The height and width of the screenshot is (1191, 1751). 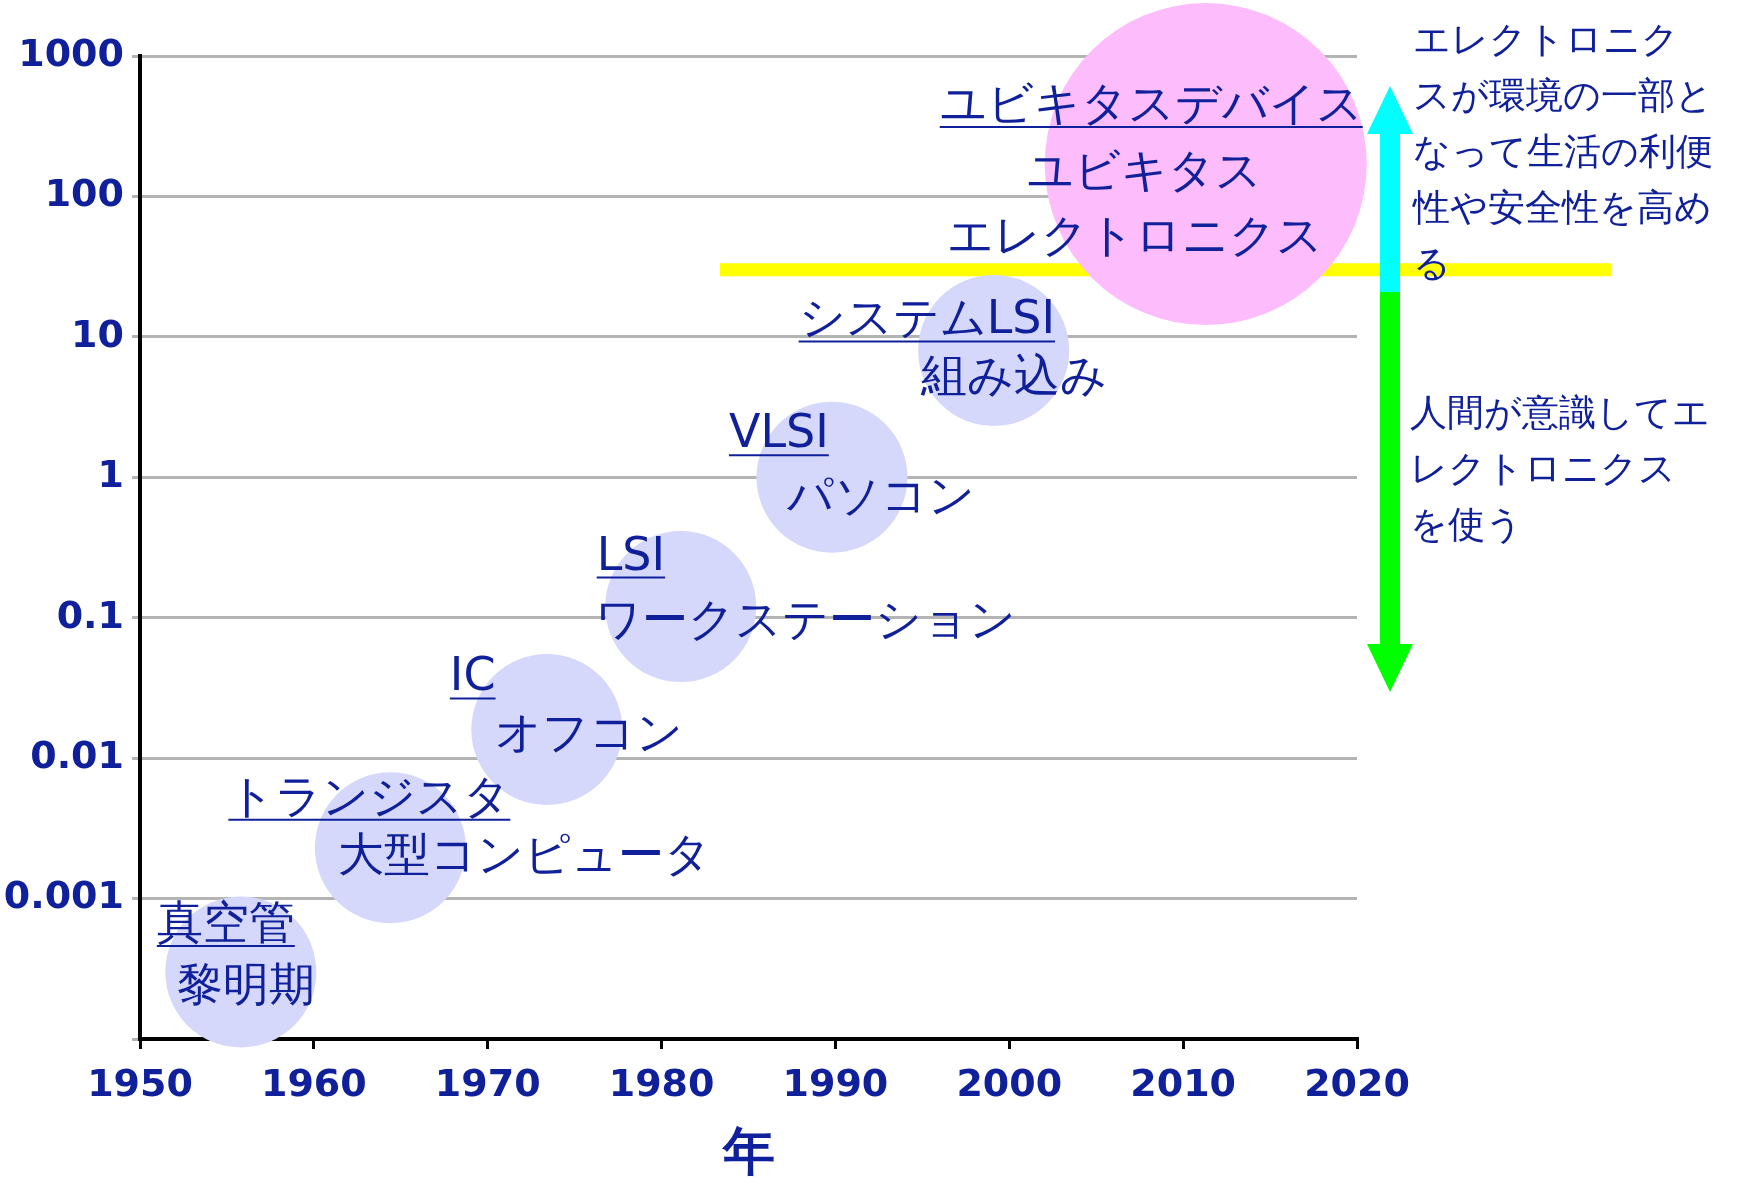 I want to click on x-tick-label: 1990, so click(x=835, y=1082).